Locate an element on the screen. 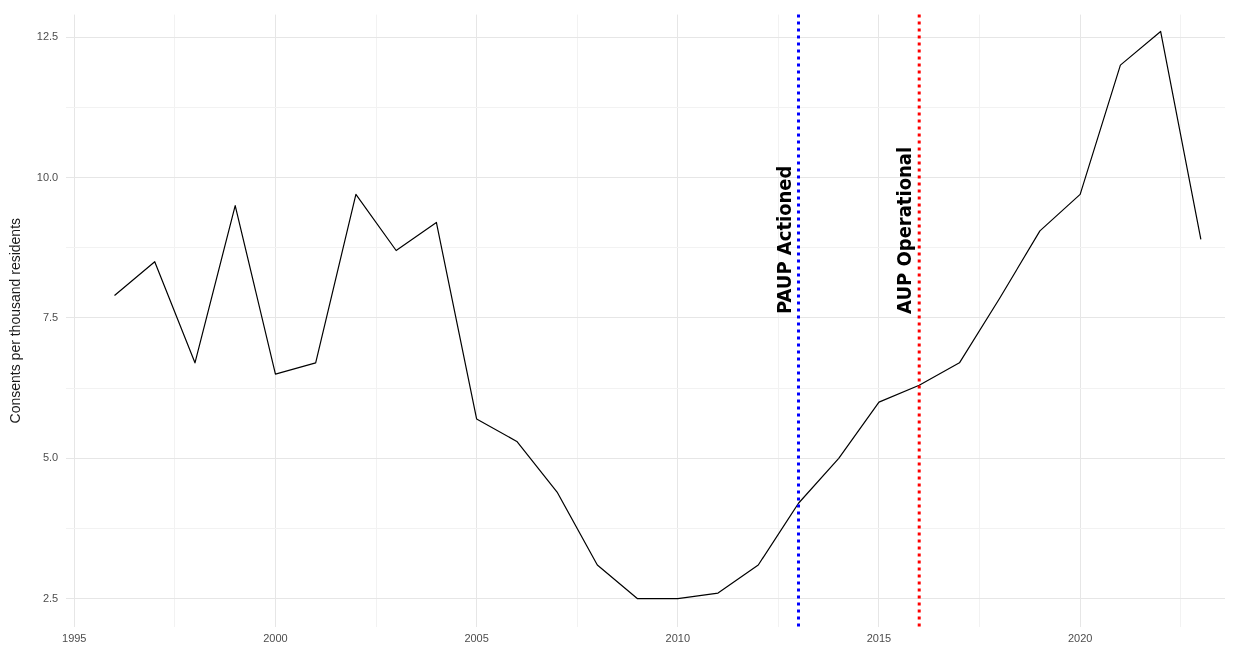 The image size is (1239, 656). y-tick-label: 5.0 is located at coordinates (50, 457).